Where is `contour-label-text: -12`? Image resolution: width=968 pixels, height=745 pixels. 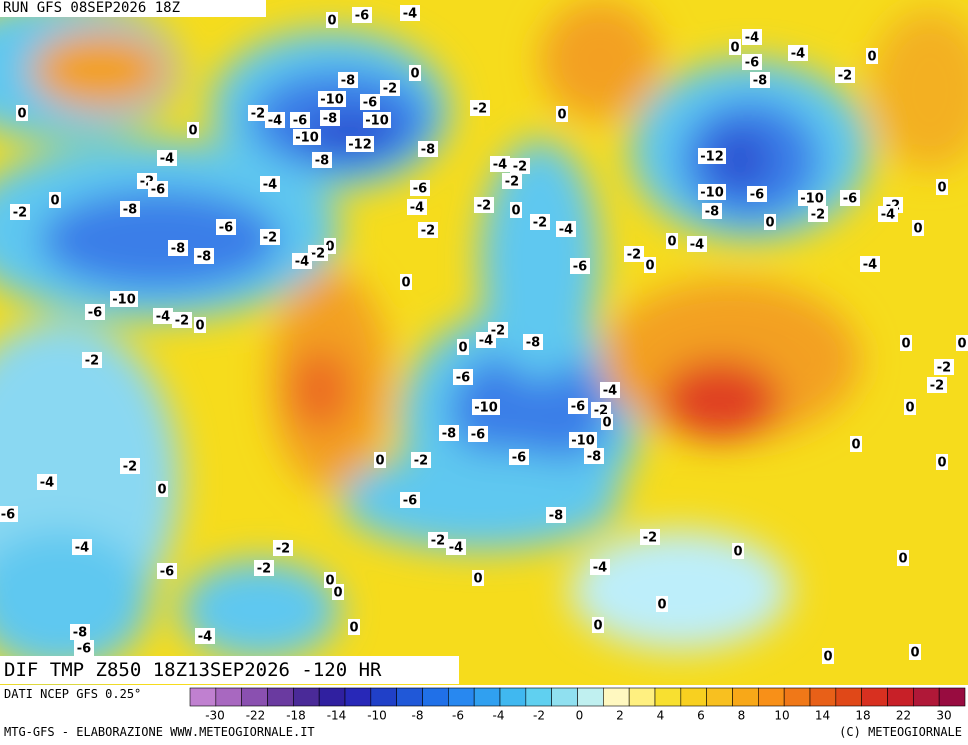
contour-label-text: -12 is located at coordinates (360, 145).